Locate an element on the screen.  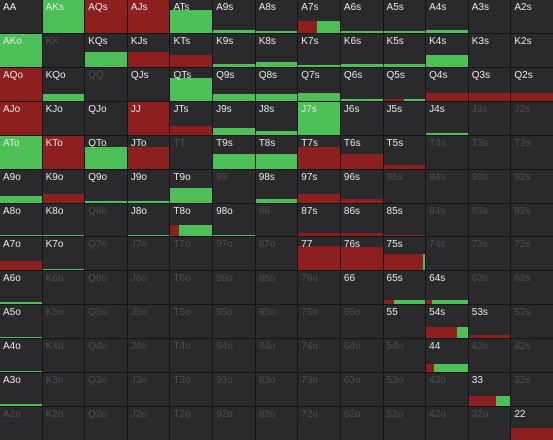
hand-cell: Q6s is located at coordinates (361, 84).